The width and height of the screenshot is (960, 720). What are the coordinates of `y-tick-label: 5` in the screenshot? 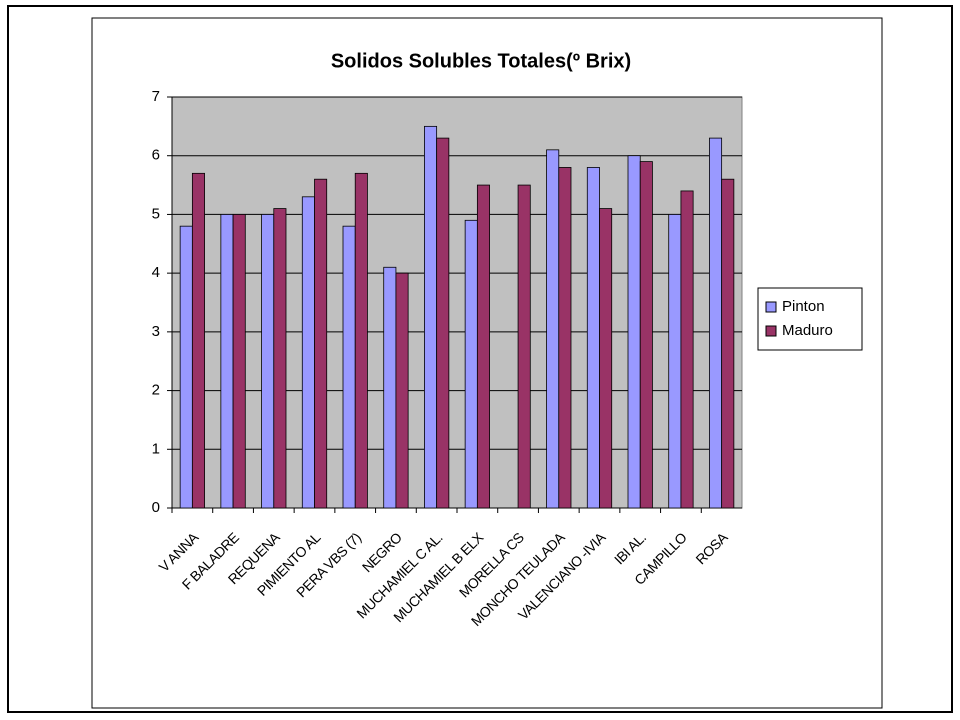 It's located at (156, 213).